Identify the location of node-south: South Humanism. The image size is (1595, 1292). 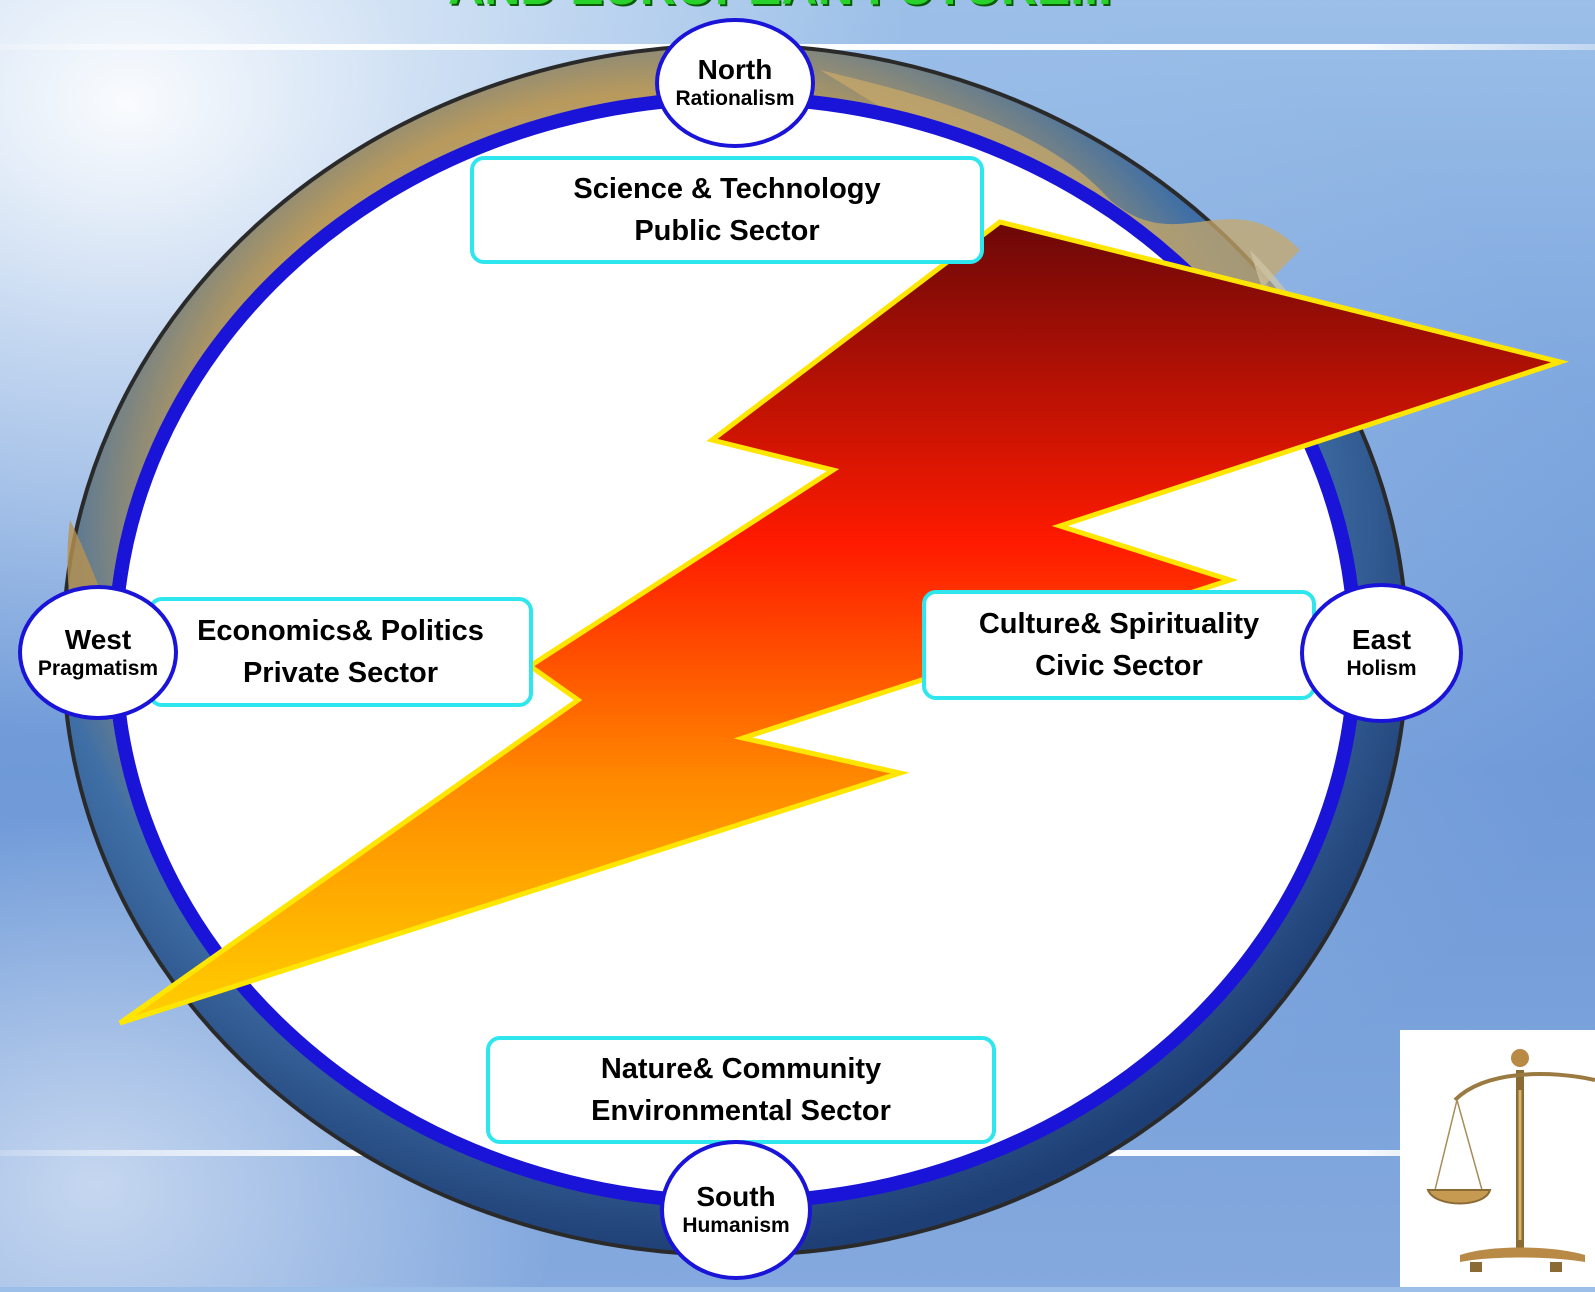
(736, 1210).